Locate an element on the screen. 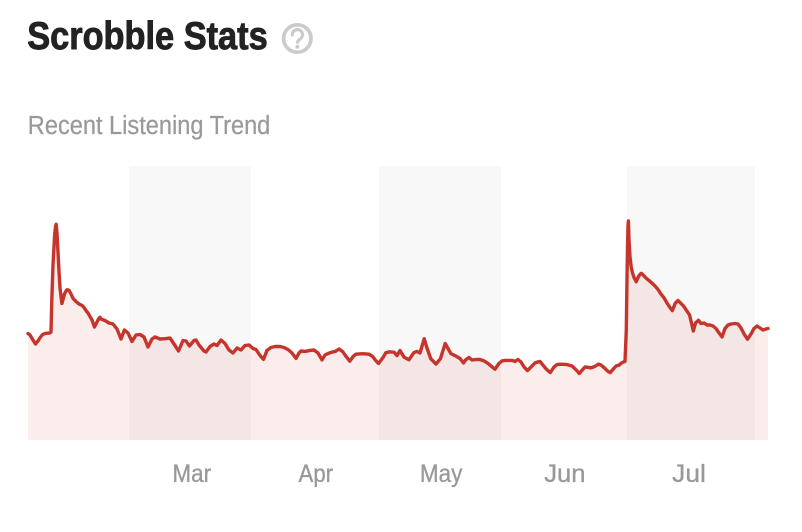  svg-text: Jul is located at coordinates (689, 474).